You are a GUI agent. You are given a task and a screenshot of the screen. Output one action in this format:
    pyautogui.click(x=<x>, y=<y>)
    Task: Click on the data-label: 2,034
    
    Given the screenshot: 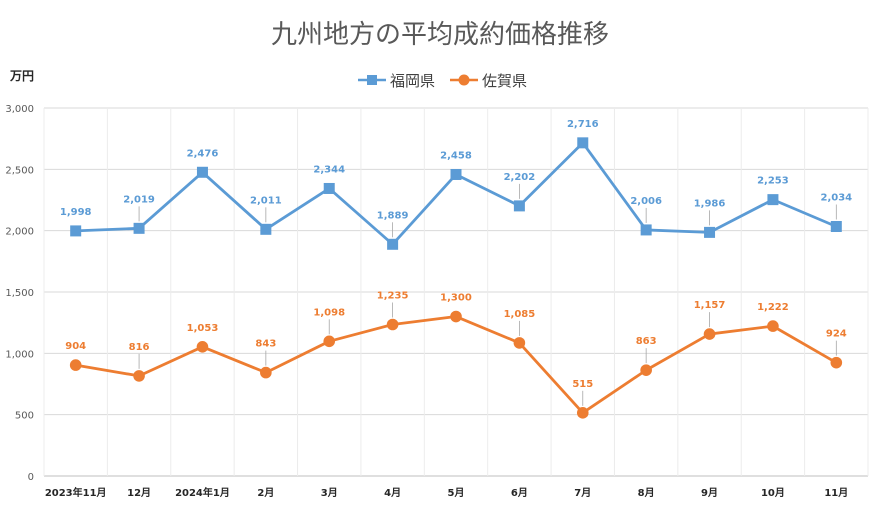 What is the action you would take?
    pyautogui.click(x=836, y=197)
    